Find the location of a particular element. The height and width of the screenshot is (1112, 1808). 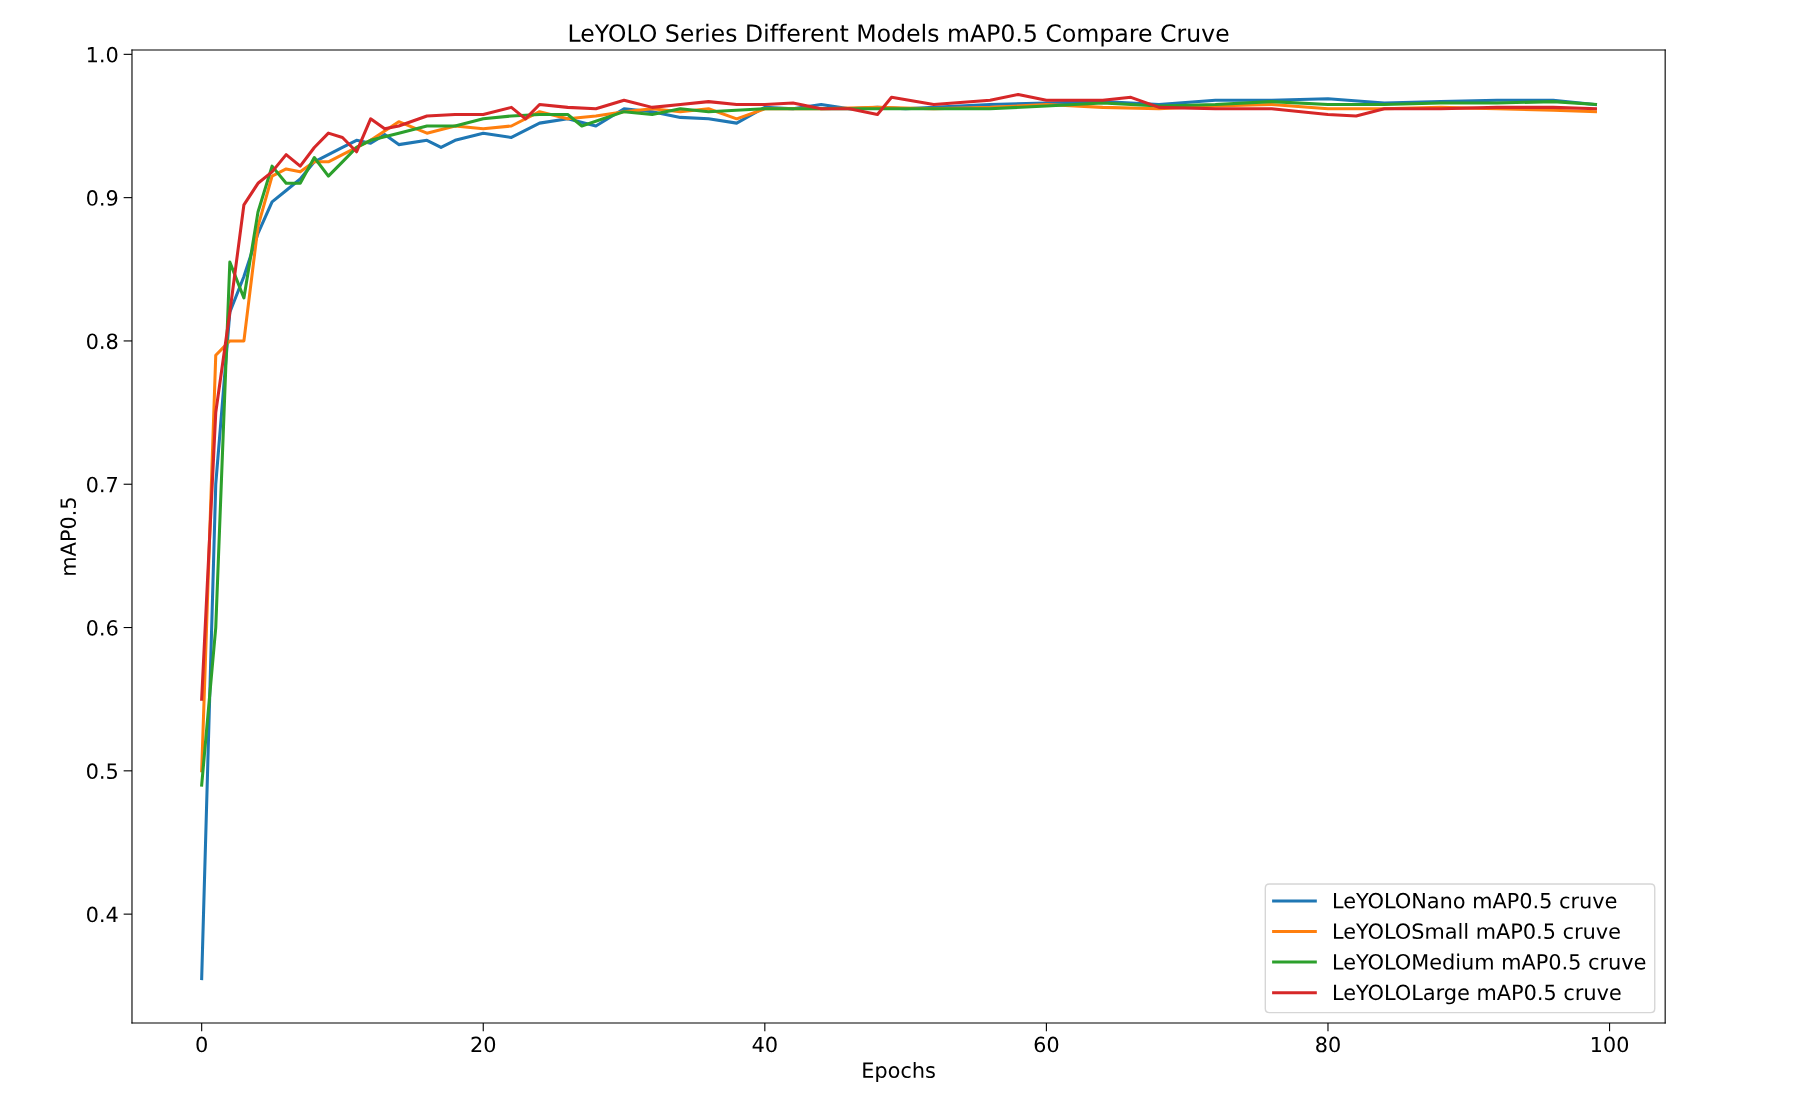

legend-label: LeYOLOMedium mAP0.5 cruve is located at coordinates (1490, 961).